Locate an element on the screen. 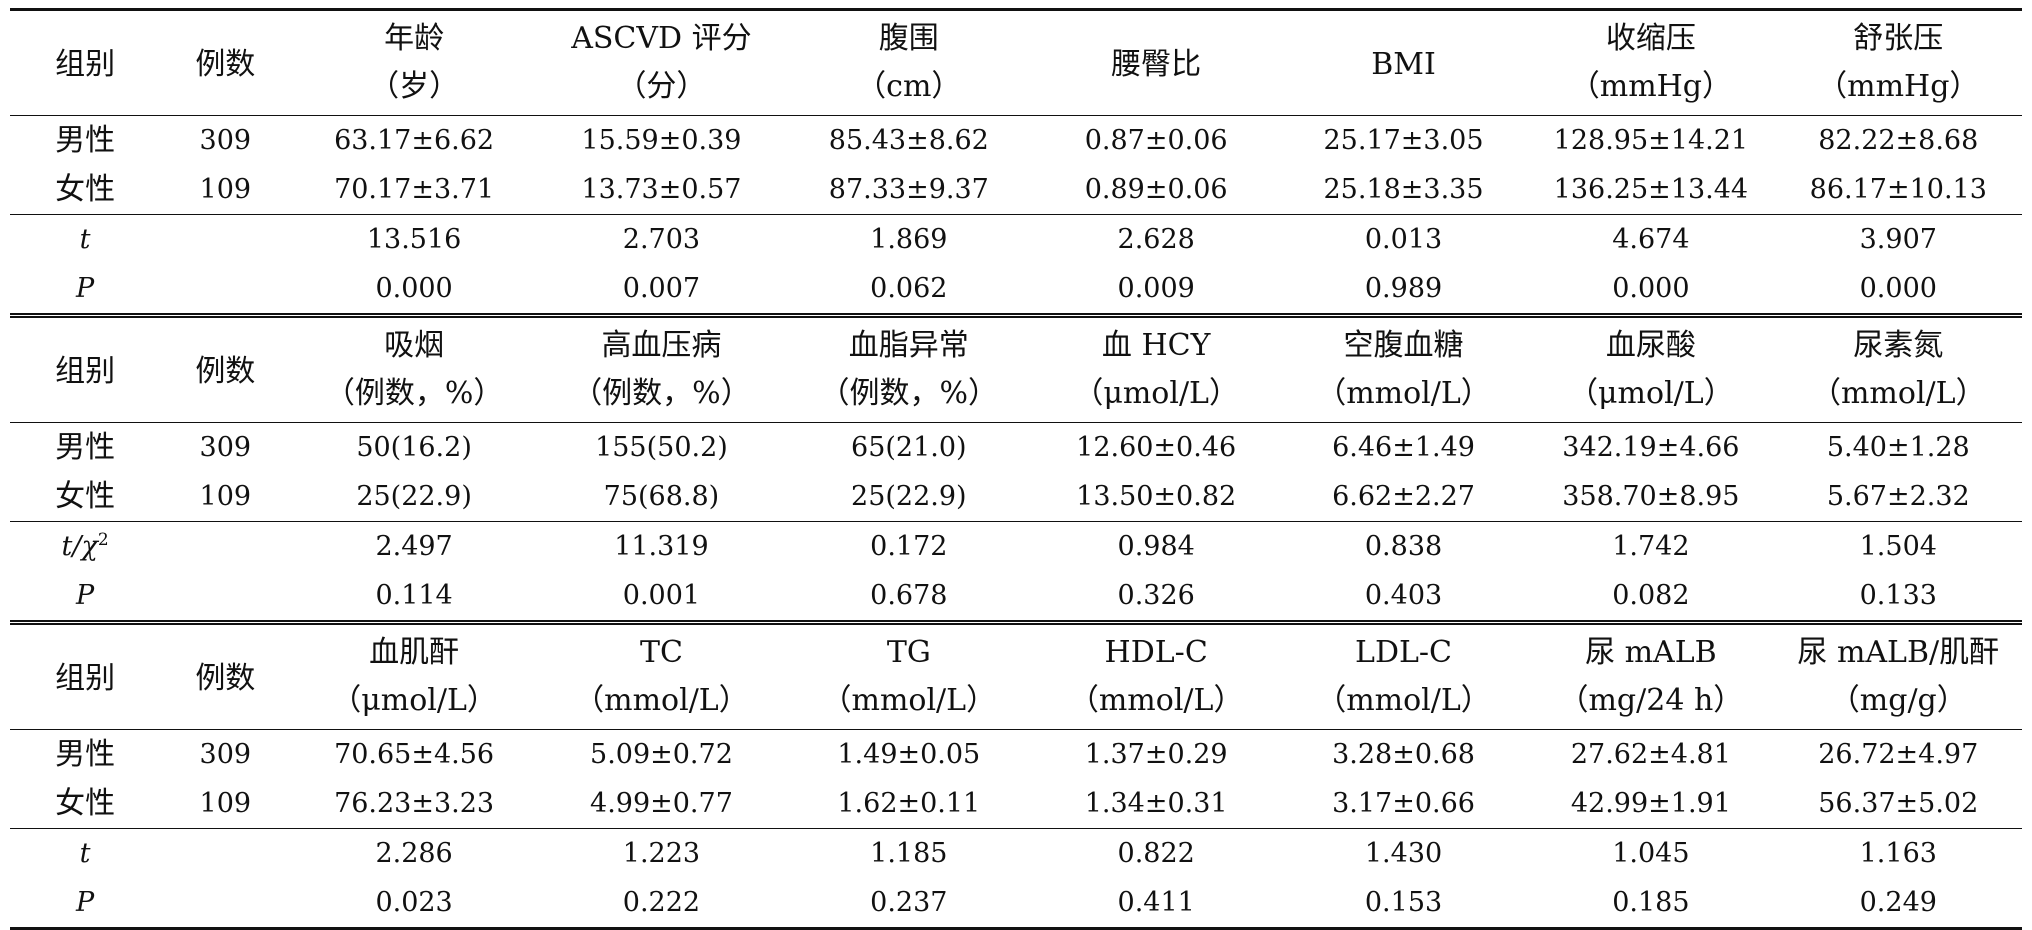  value-cell: 26.72±4.97 is located at coordinates (1898, 754).